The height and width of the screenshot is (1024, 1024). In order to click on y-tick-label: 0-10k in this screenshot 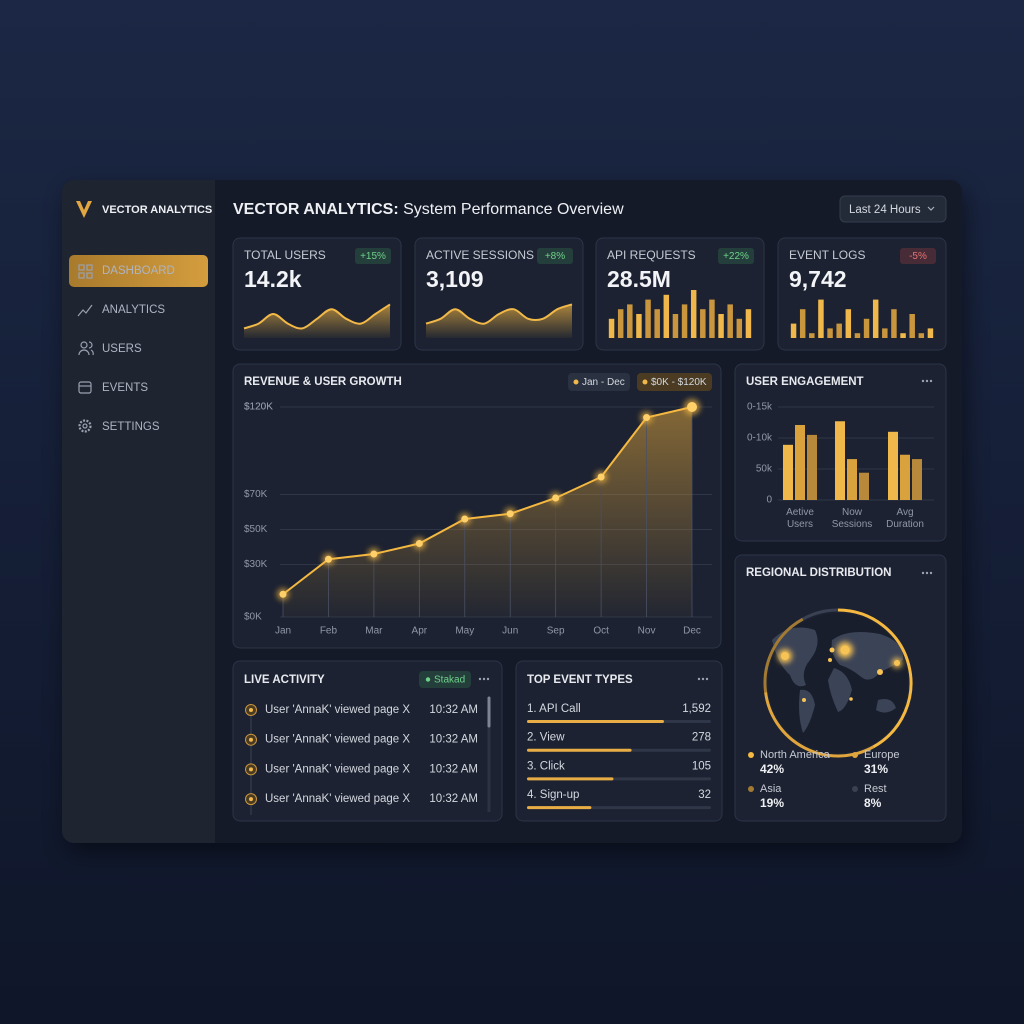, I will do `click(760, 438)`.